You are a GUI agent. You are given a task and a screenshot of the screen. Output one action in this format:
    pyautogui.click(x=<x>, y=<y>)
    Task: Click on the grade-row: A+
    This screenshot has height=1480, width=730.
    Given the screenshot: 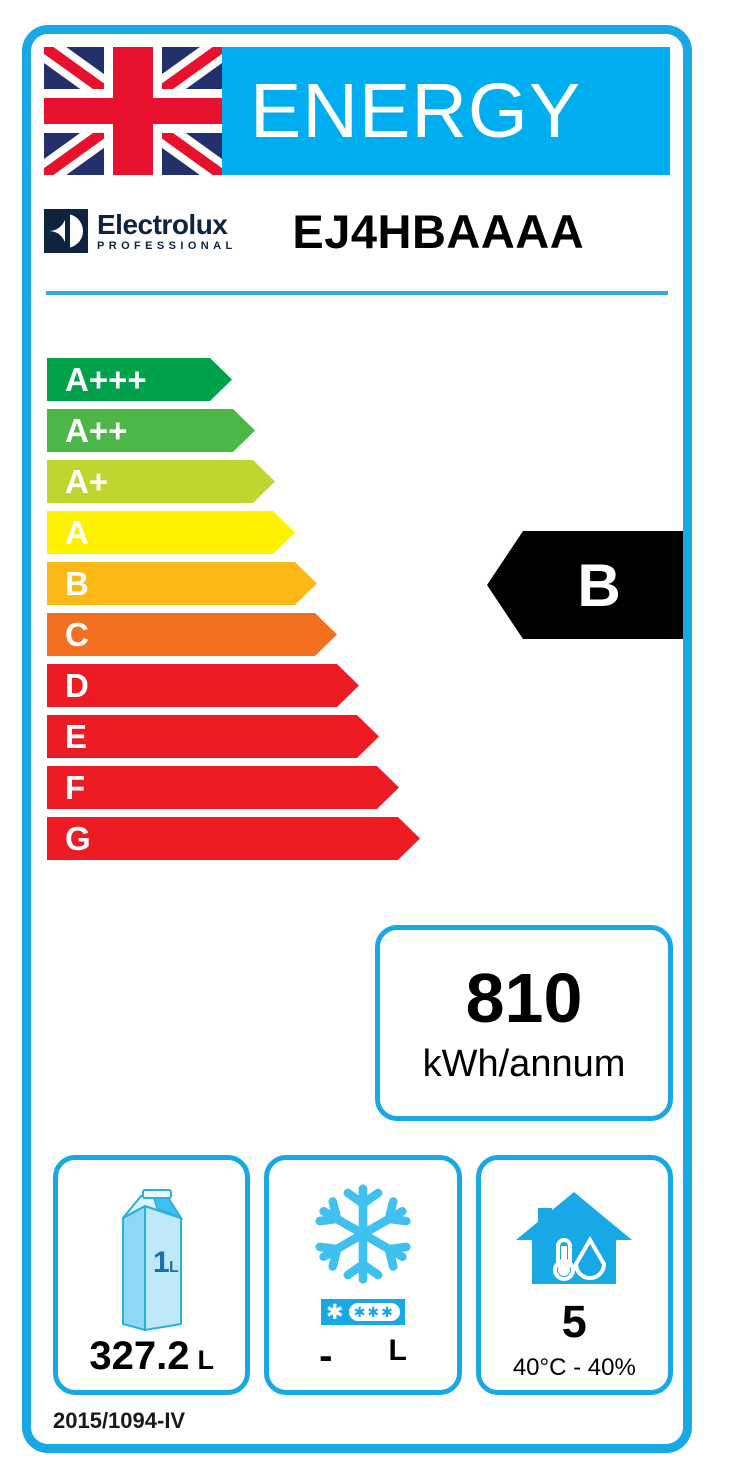 What is the action you would take?
    pyautogui.click(x=247, y=481)
    